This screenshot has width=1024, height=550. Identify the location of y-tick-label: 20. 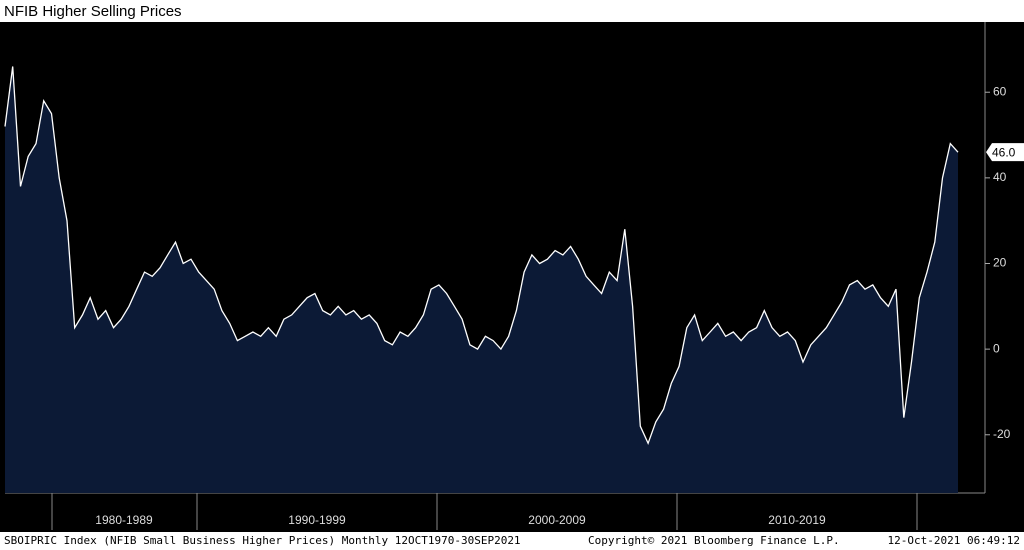
(1000, 263).